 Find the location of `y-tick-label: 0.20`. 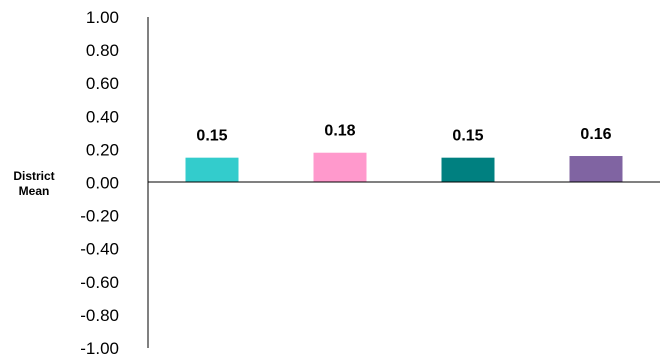

y-tick-label: 0.20 is located at coordinates (102, 149).